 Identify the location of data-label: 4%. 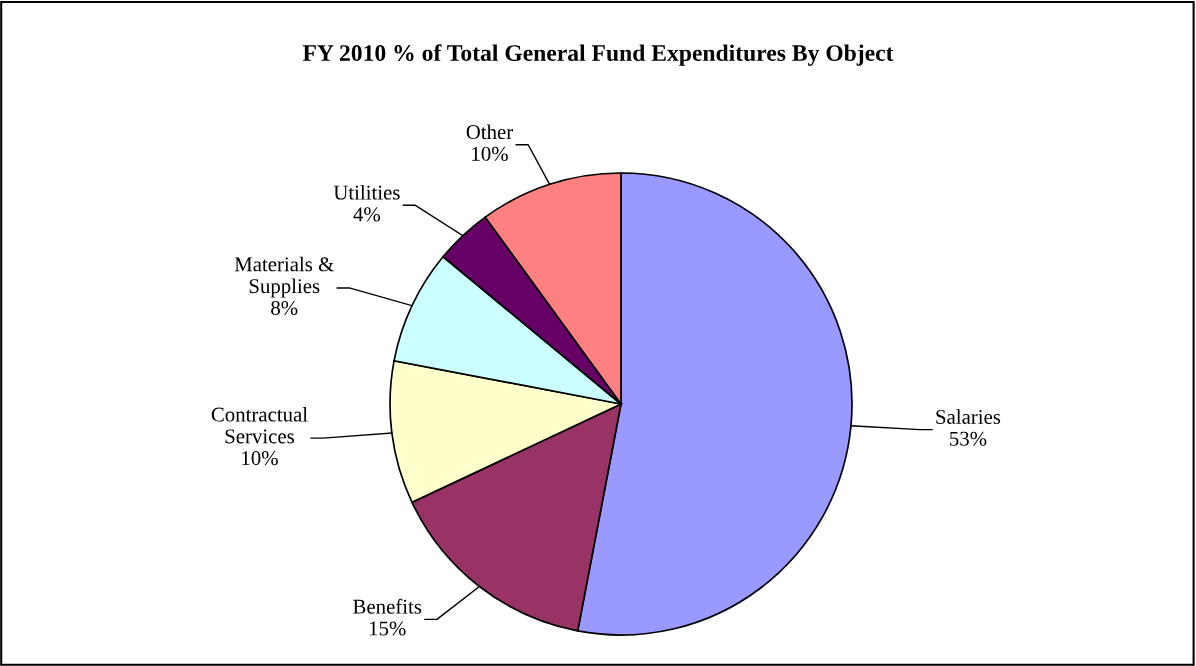
(367, 214).